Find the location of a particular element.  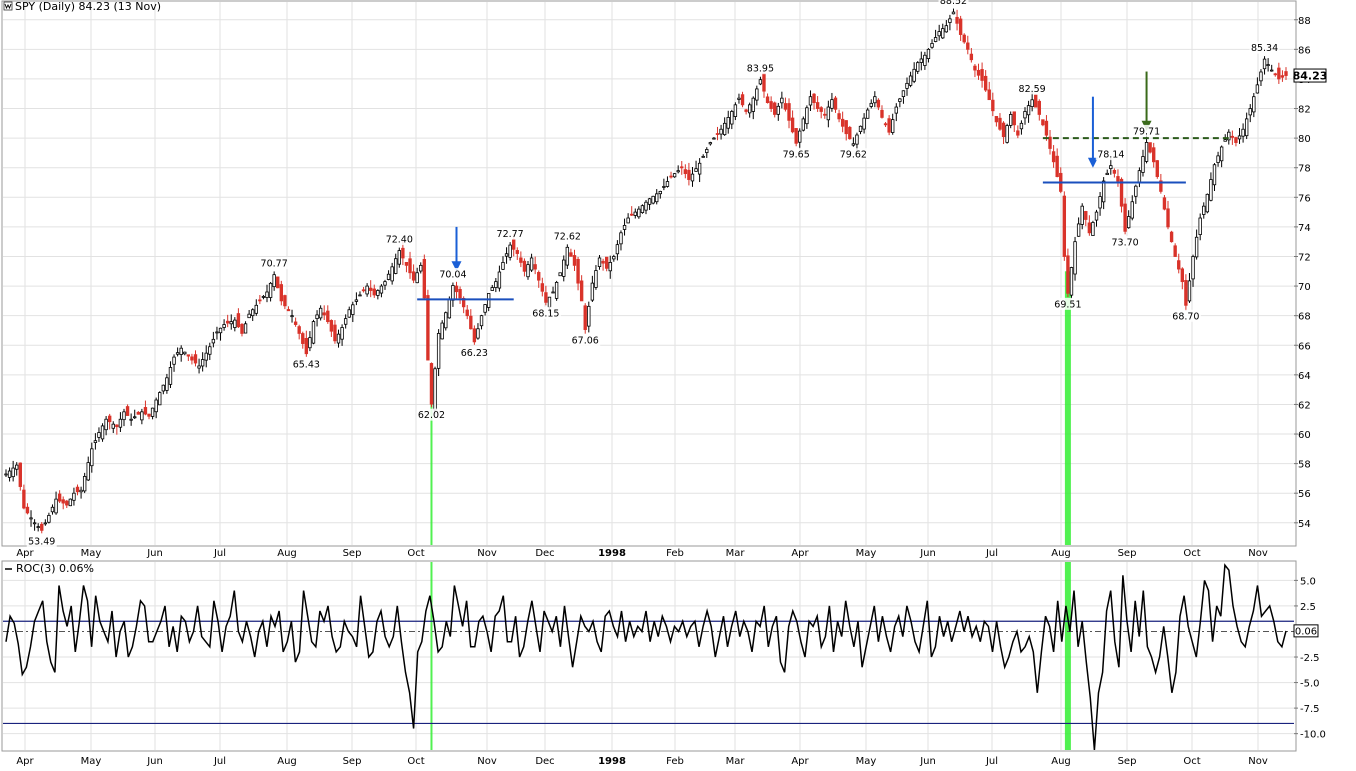

price-label: 82.59 is located at coordinates (1032, 89).